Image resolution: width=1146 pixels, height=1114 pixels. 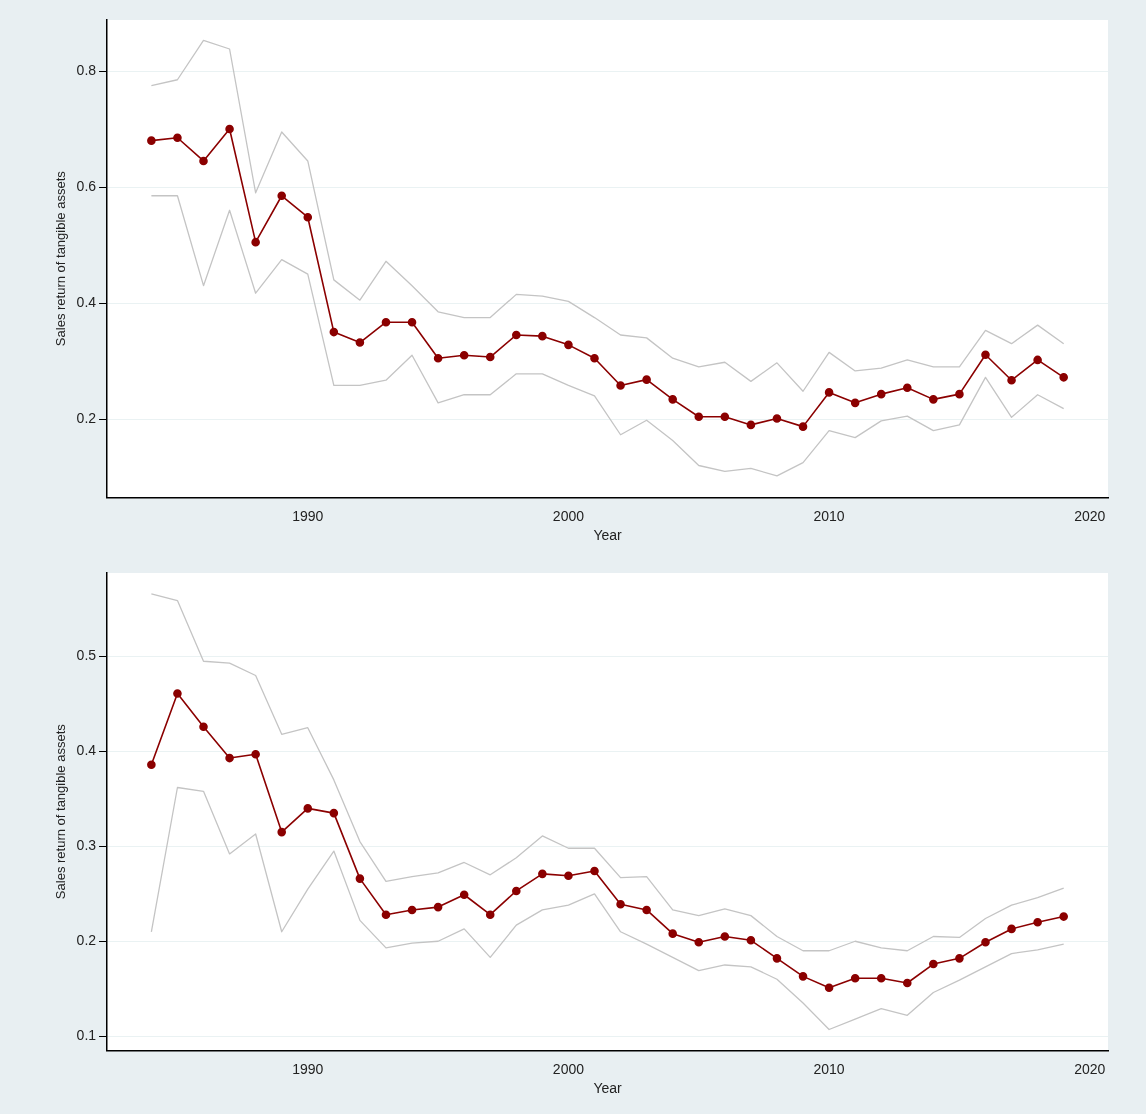 What do you see at coordinates (86, 655) in the screenshot?
I see `y-tick-label: 0.5` at bounding box center [86, 655].